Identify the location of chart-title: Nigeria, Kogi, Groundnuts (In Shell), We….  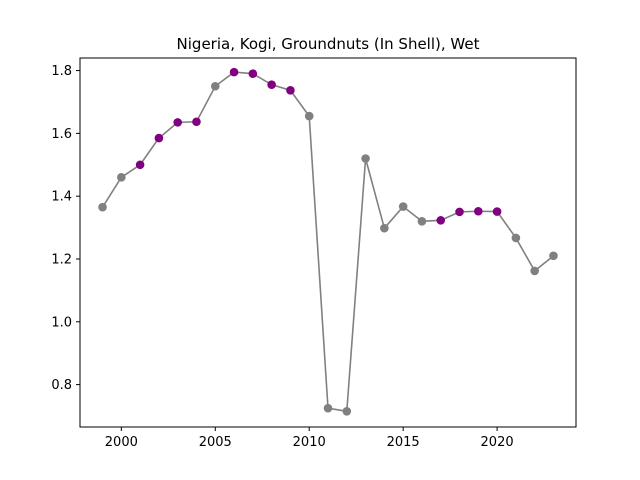
(328, 44).